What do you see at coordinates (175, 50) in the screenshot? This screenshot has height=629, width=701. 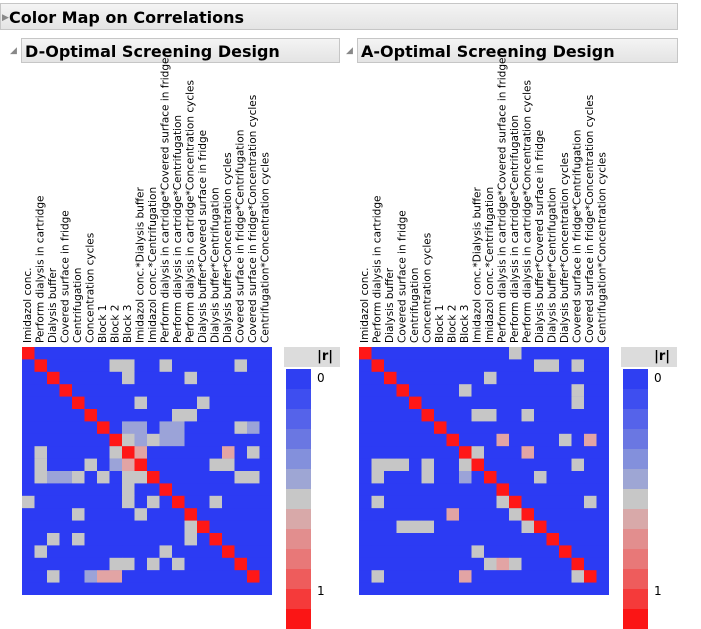 I see `d-optimal-header: ◢ D-Optimal Screening Design` at bounding box center [175, 50].